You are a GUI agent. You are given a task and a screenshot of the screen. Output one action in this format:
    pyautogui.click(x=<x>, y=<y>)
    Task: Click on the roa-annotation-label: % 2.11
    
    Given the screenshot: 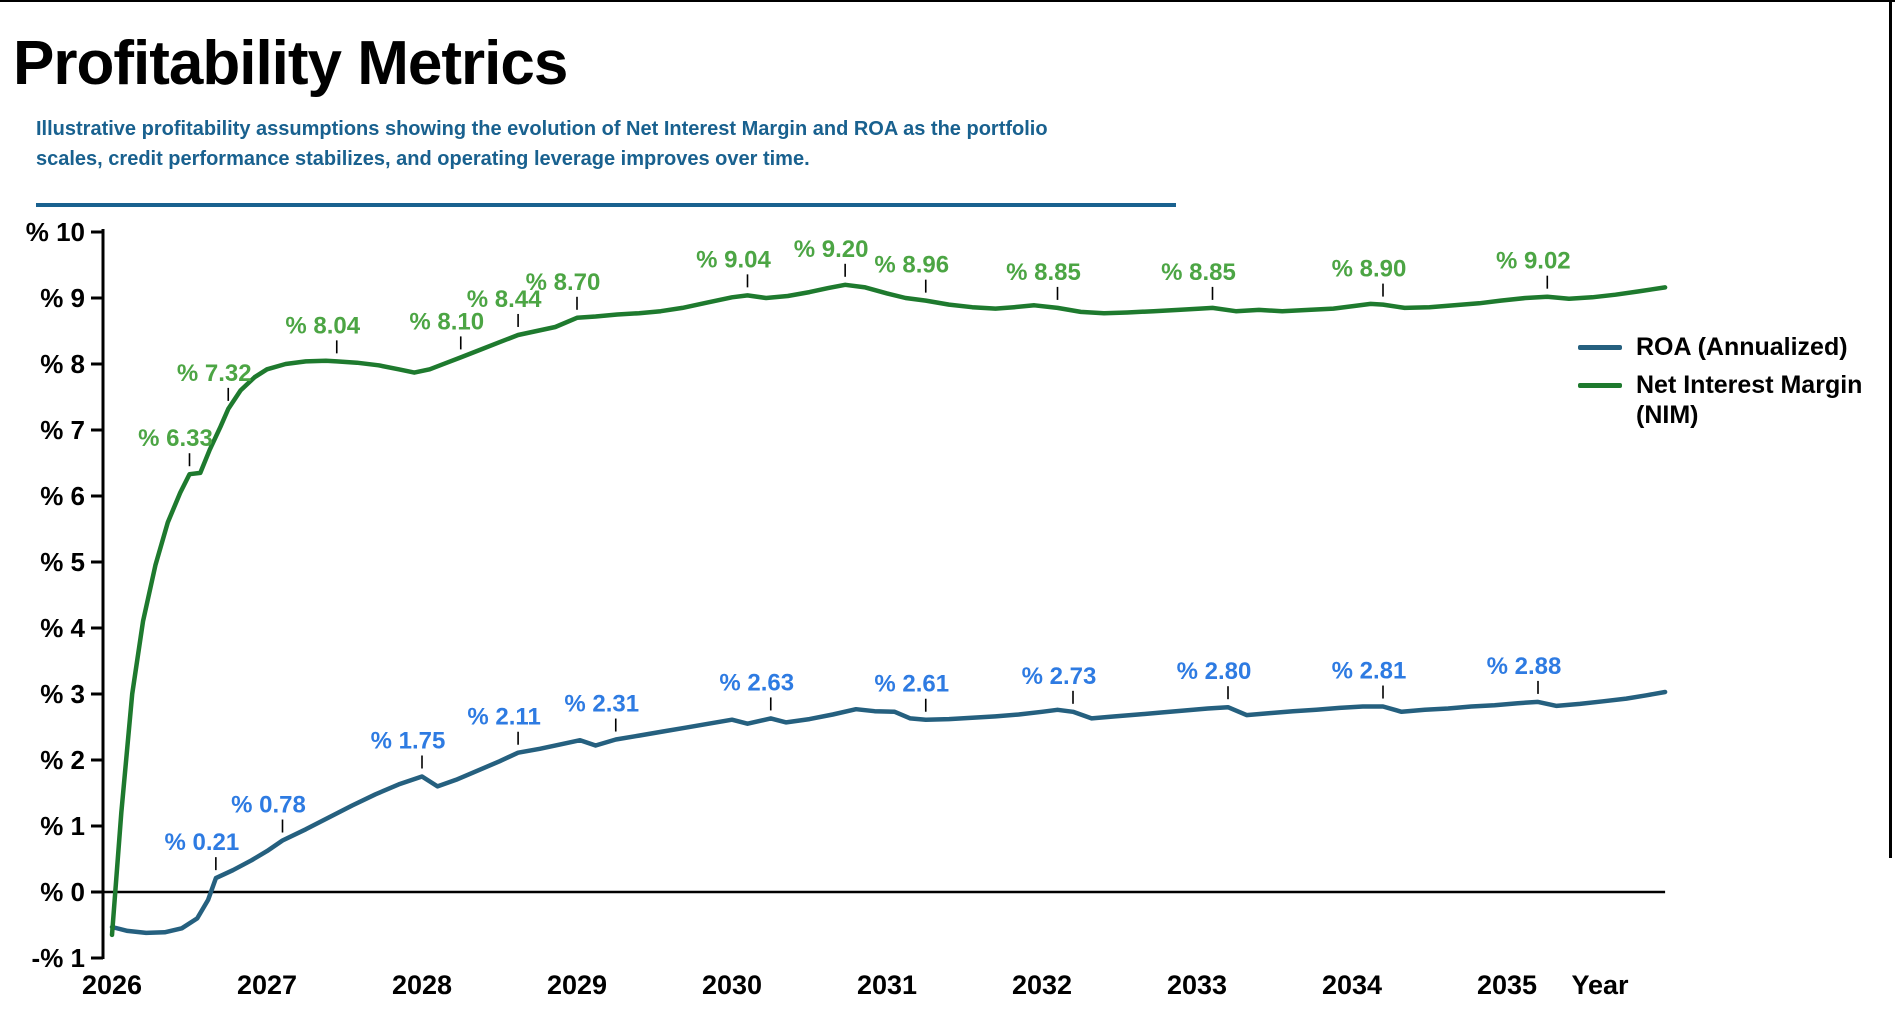 What is the action you would take?
    pyautogui.click(x=503, y=717)
    